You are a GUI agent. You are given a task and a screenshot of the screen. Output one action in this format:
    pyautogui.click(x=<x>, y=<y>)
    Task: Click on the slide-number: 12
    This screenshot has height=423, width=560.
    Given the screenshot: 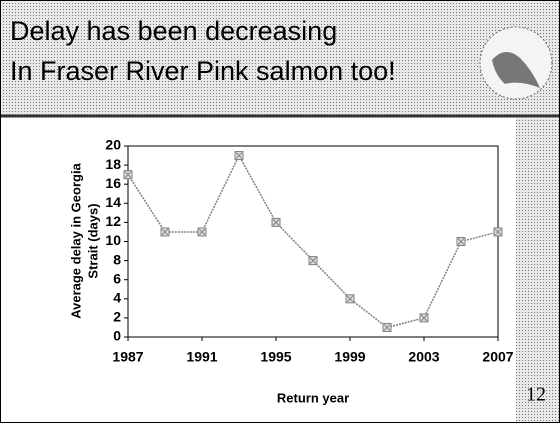 What is the action you would take?
    pyautogui.click(x=536, y=395)
    